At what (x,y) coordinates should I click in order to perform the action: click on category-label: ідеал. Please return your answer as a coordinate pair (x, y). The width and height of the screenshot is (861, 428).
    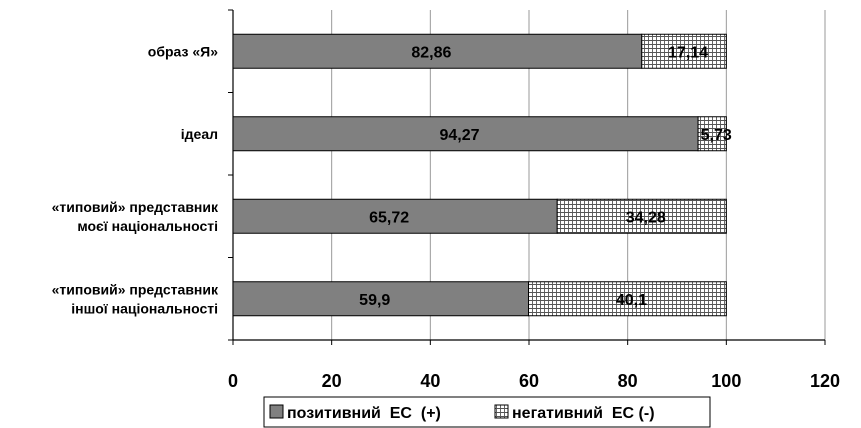
    Looking at the image, I should click on (199, 134).